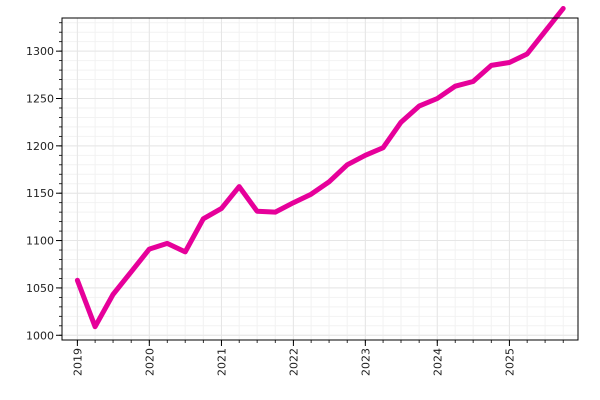  I want to click on y-tick-label: 1300, so click(40, 51).